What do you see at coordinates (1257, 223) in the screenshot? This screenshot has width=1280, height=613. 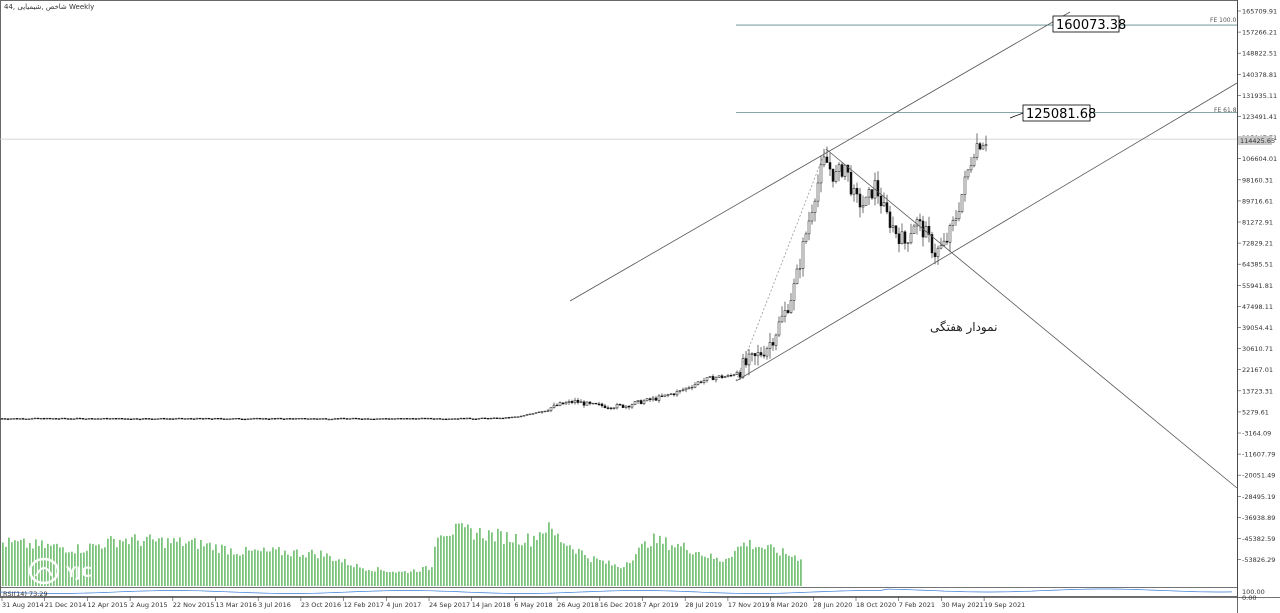 I see `y-tick-label: 81272.91` at bounding box center [1257, 223].